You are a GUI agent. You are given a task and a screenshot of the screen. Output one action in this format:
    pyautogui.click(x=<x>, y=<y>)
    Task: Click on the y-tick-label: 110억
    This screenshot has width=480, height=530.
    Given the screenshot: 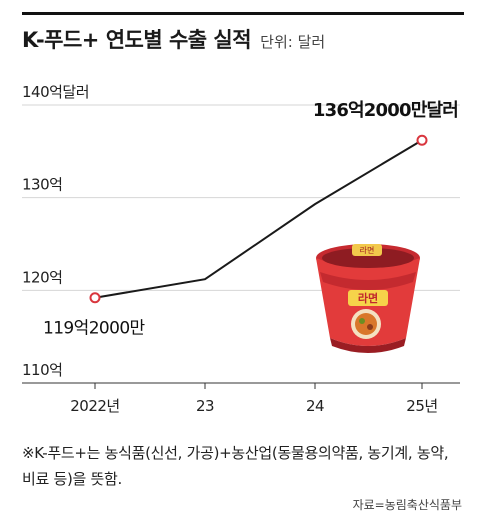 What is the action you would take?
    pyautogui.click(x=42, y=370)
    